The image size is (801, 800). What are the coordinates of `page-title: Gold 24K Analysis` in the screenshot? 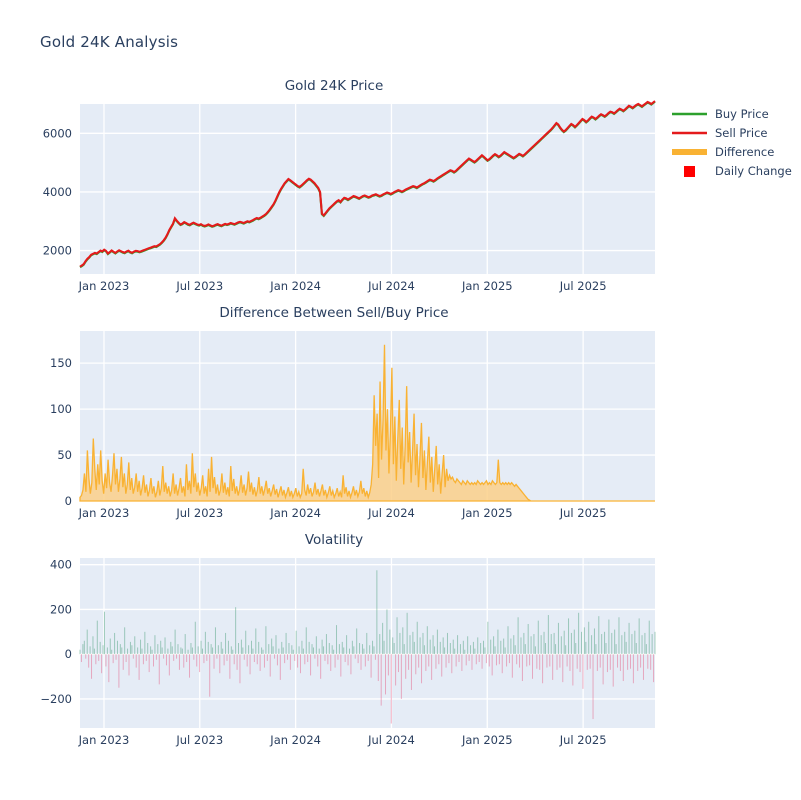 It's located at (109, 42).